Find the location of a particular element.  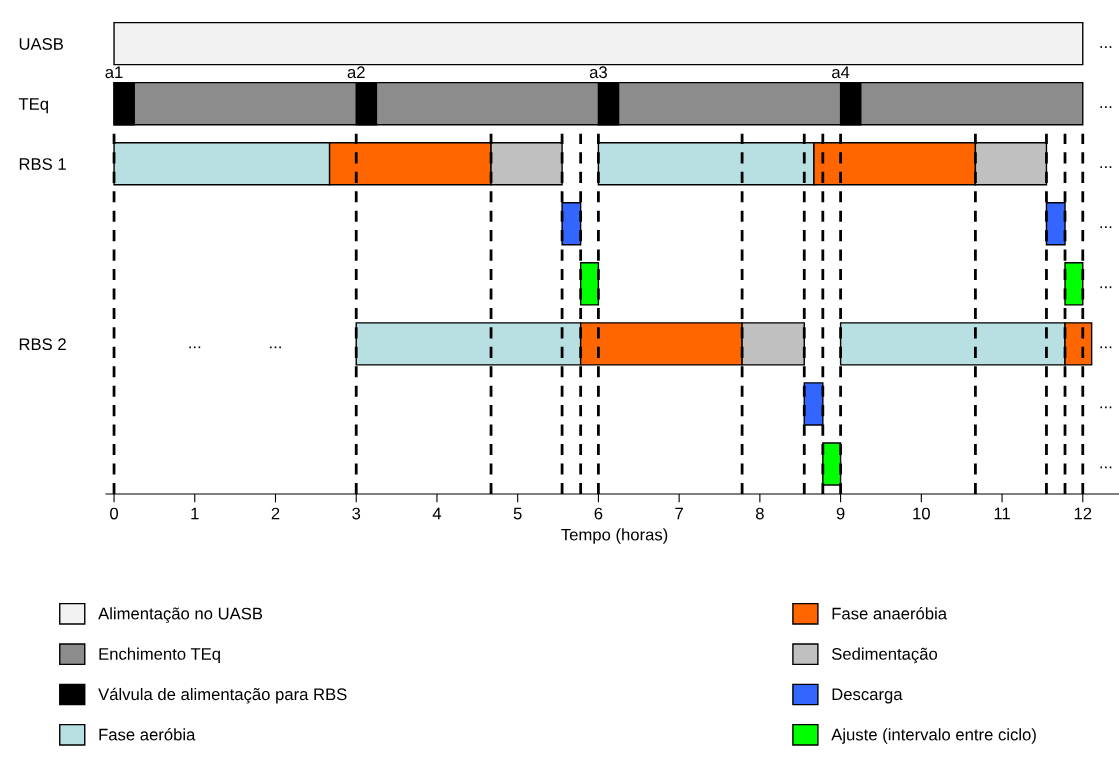

x-tick-label: 8 is located at coordinates (759, 513).